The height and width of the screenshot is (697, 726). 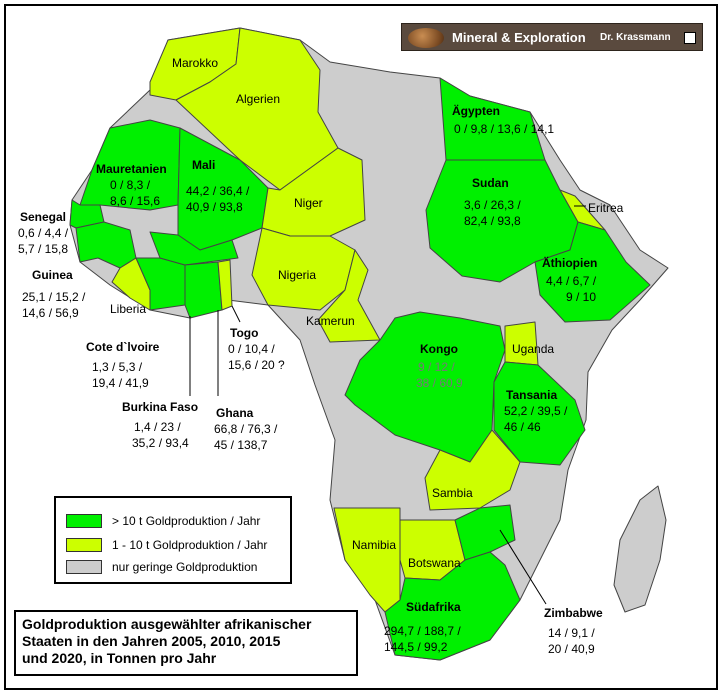 I want to click on values-togo-1: 0 / 10,4 /, so click(x=251, y=349).